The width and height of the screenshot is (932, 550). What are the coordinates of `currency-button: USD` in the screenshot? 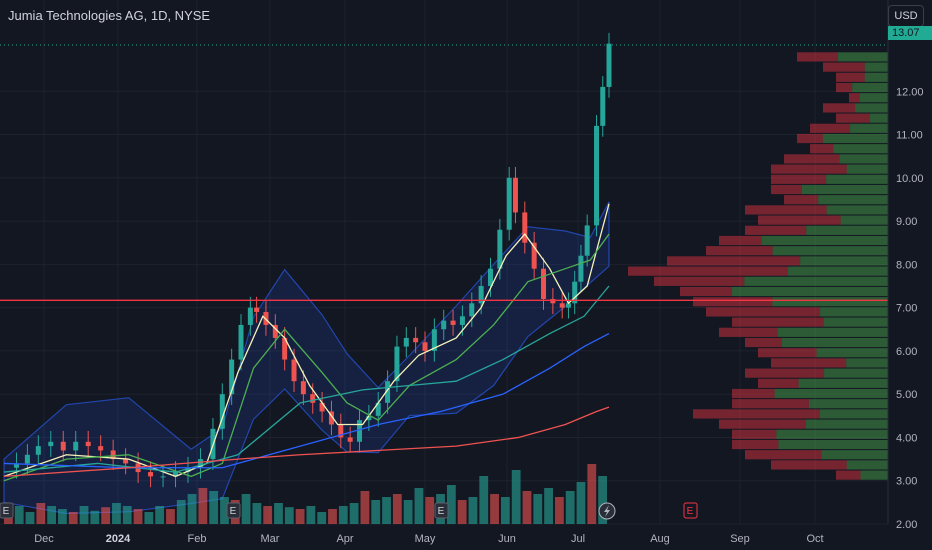 It's located at (906, 16).